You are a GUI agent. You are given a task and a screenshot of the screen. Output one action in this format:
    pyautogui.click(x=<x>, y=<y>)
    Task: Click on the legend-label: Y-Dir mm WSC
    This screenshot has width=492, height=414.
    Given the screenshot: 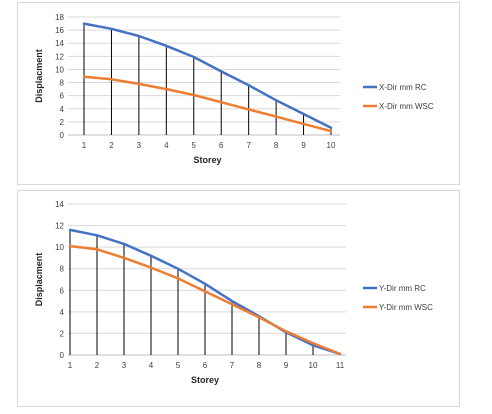 What is the action you would take?
    pyautogui.click(x=406, y=307)
    